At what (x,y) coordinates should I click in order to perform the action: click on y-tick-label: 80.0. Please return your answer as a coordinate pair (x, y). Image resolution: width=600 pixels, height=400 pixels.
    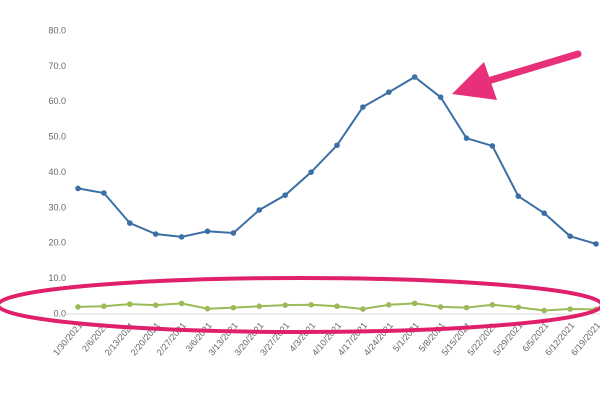
    Looking at the image, I should click on (57, 30).